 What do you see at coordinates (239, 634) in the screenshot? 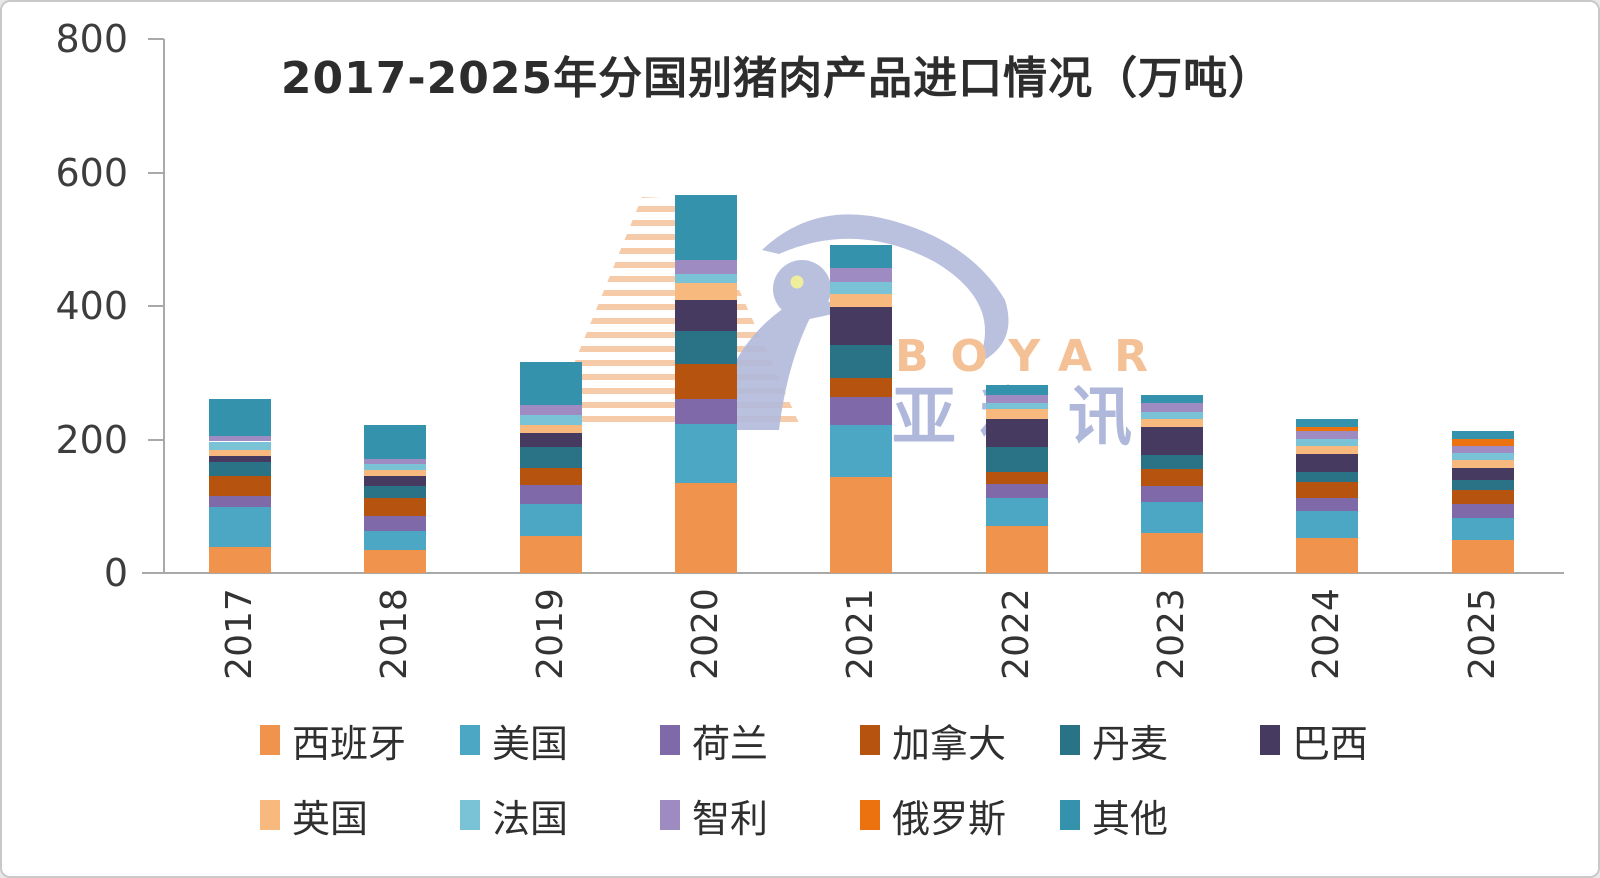
I see `x-axis-label: 2017` at bounding box center [239, 634].